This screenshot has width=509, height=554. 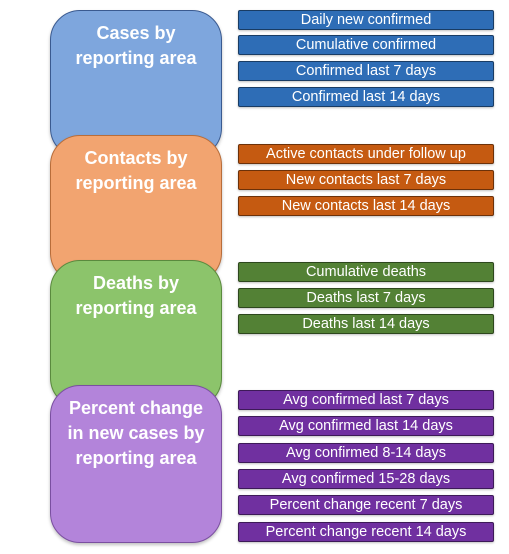 What do you see at coordinates (136, 209) in the screenshot?
I see `category-contacts: Contacts by reporting area` at bounding box center [136, 209].